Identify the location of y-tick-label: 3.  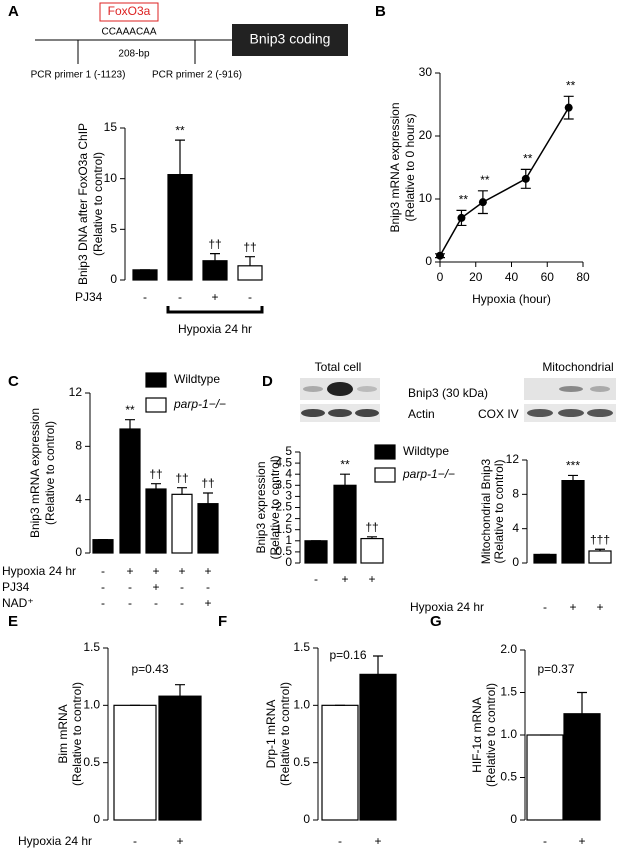
(288, 496).